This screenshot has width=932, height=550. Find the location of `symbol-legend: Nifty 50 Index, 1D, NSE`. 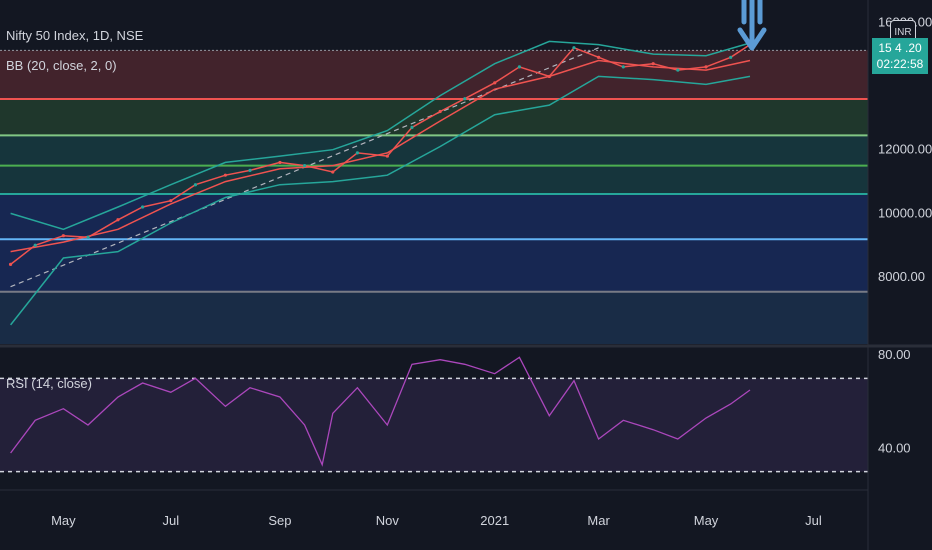

symbol-legend: Nifty 50 Index, 1D, NSE is located at coordinates (75, 35).